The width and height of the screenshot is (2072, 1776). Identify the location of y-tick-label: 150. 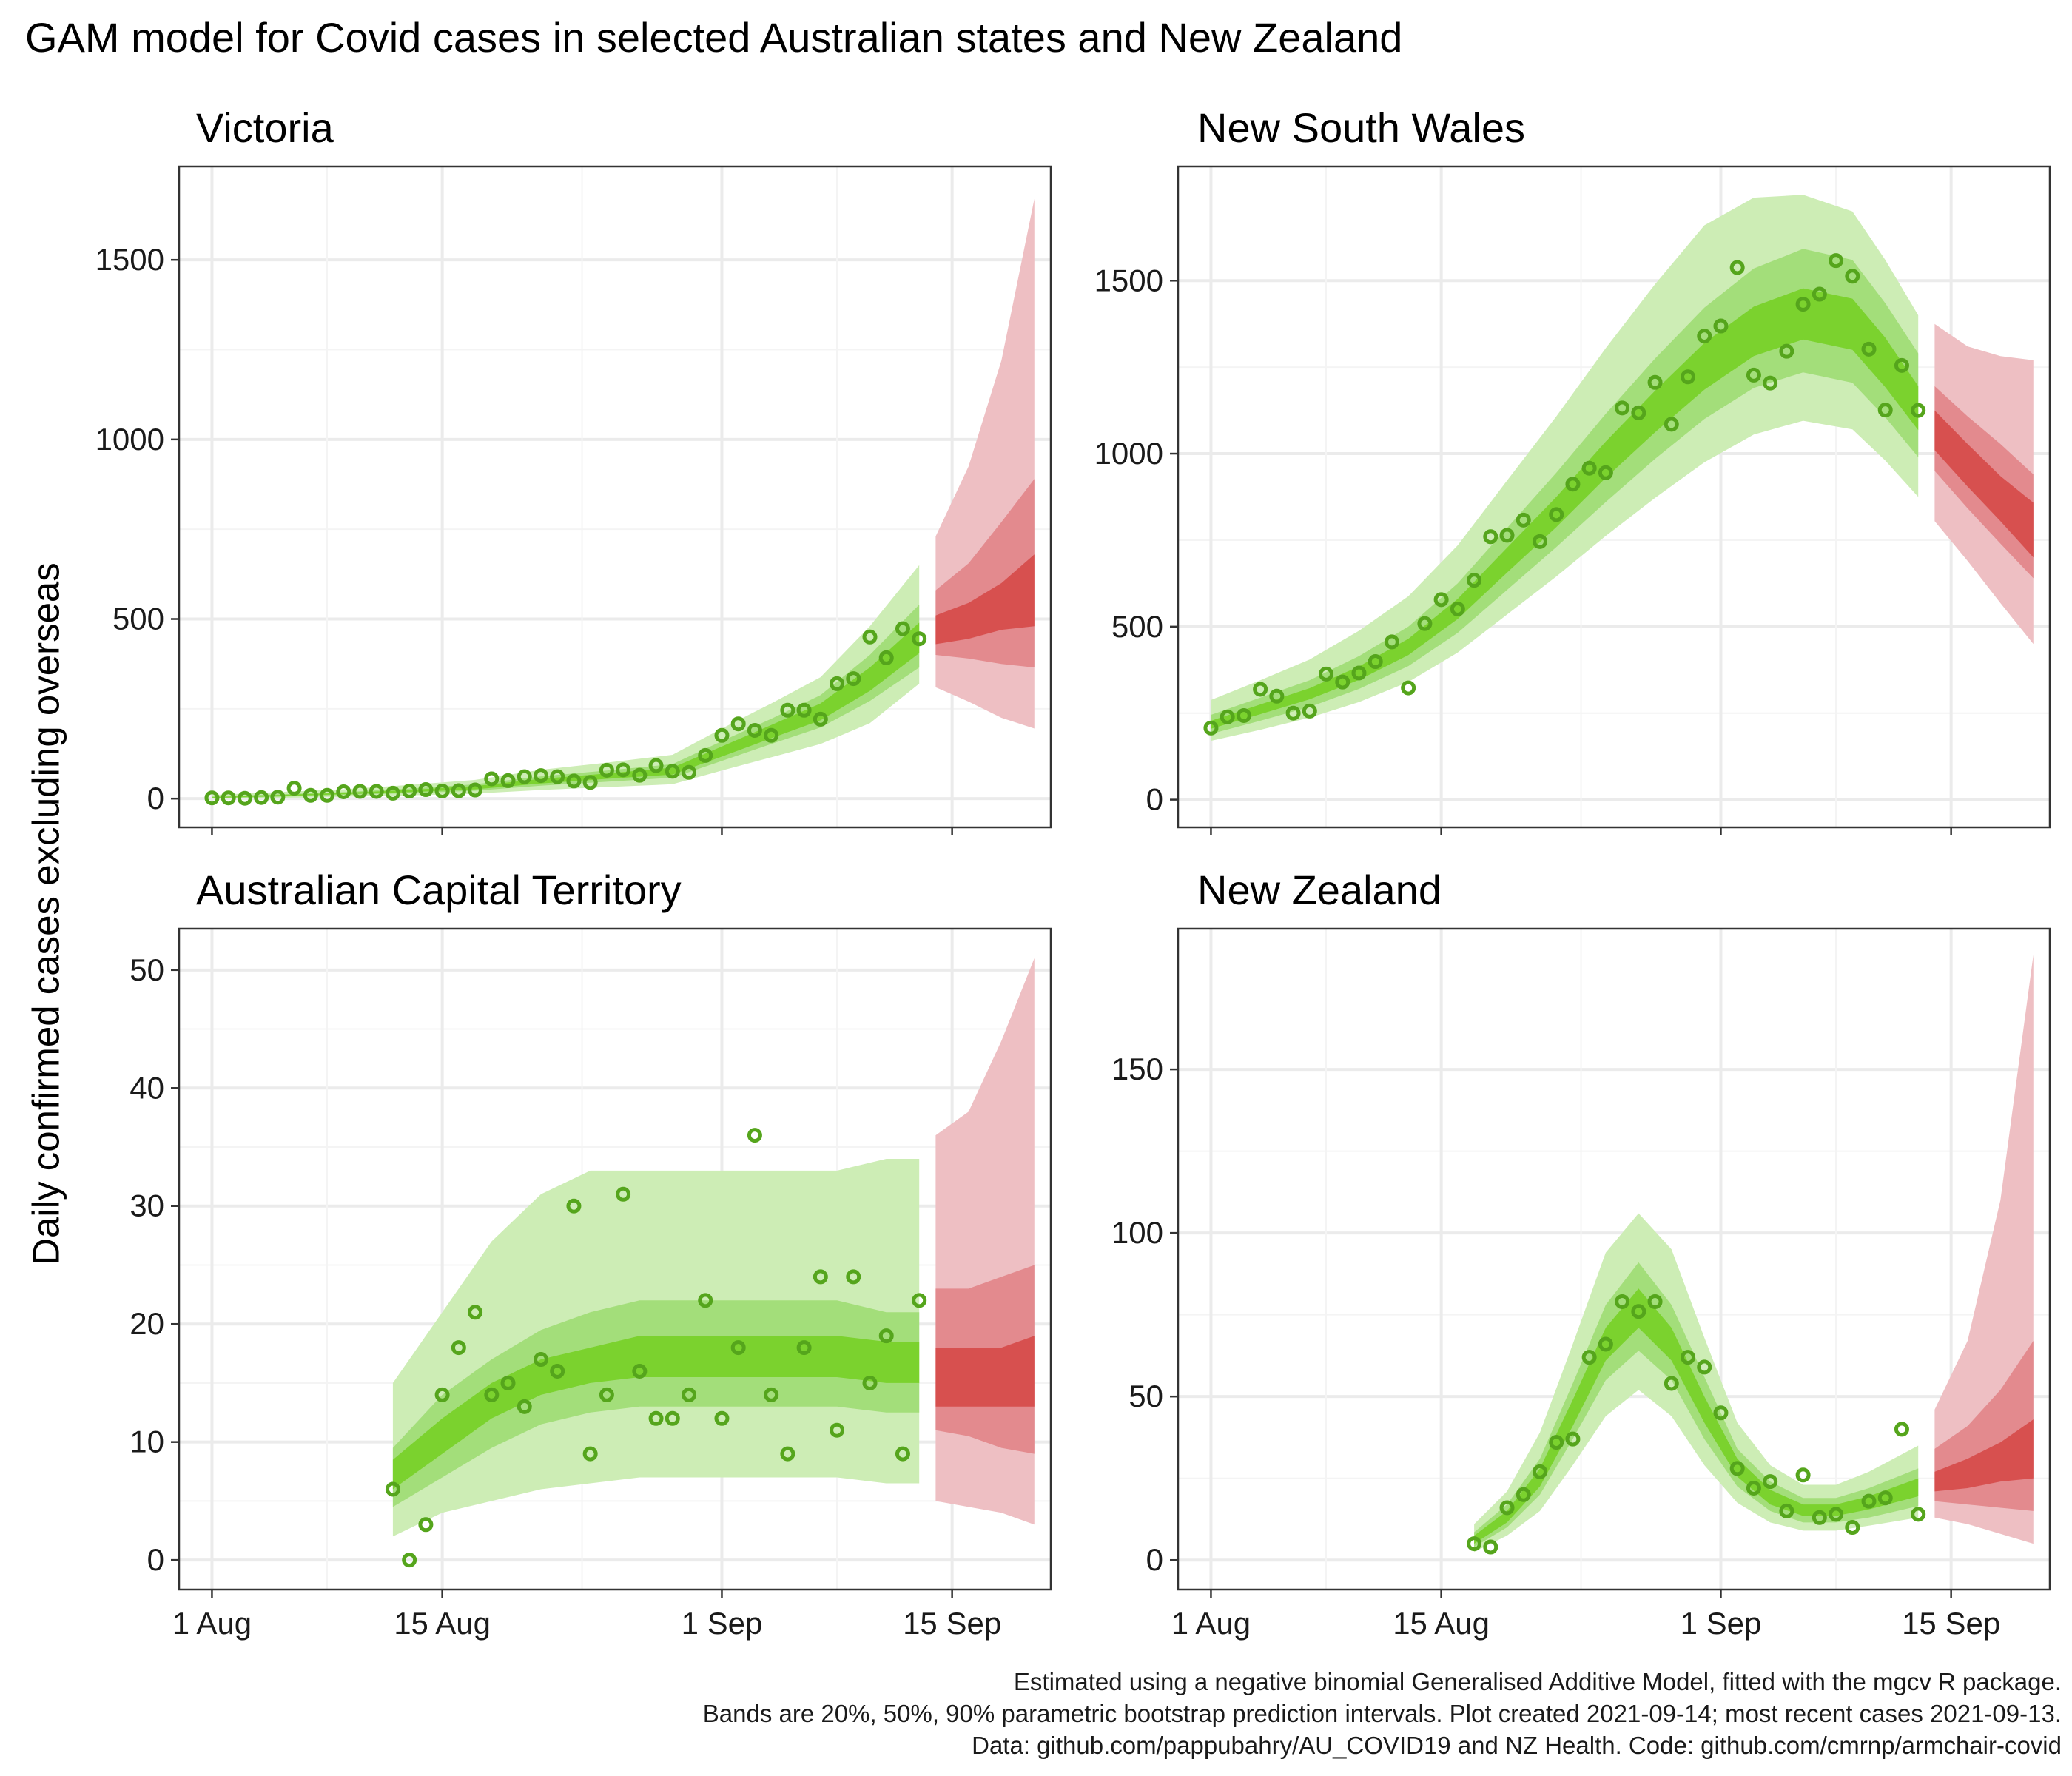
(1137, 1069).